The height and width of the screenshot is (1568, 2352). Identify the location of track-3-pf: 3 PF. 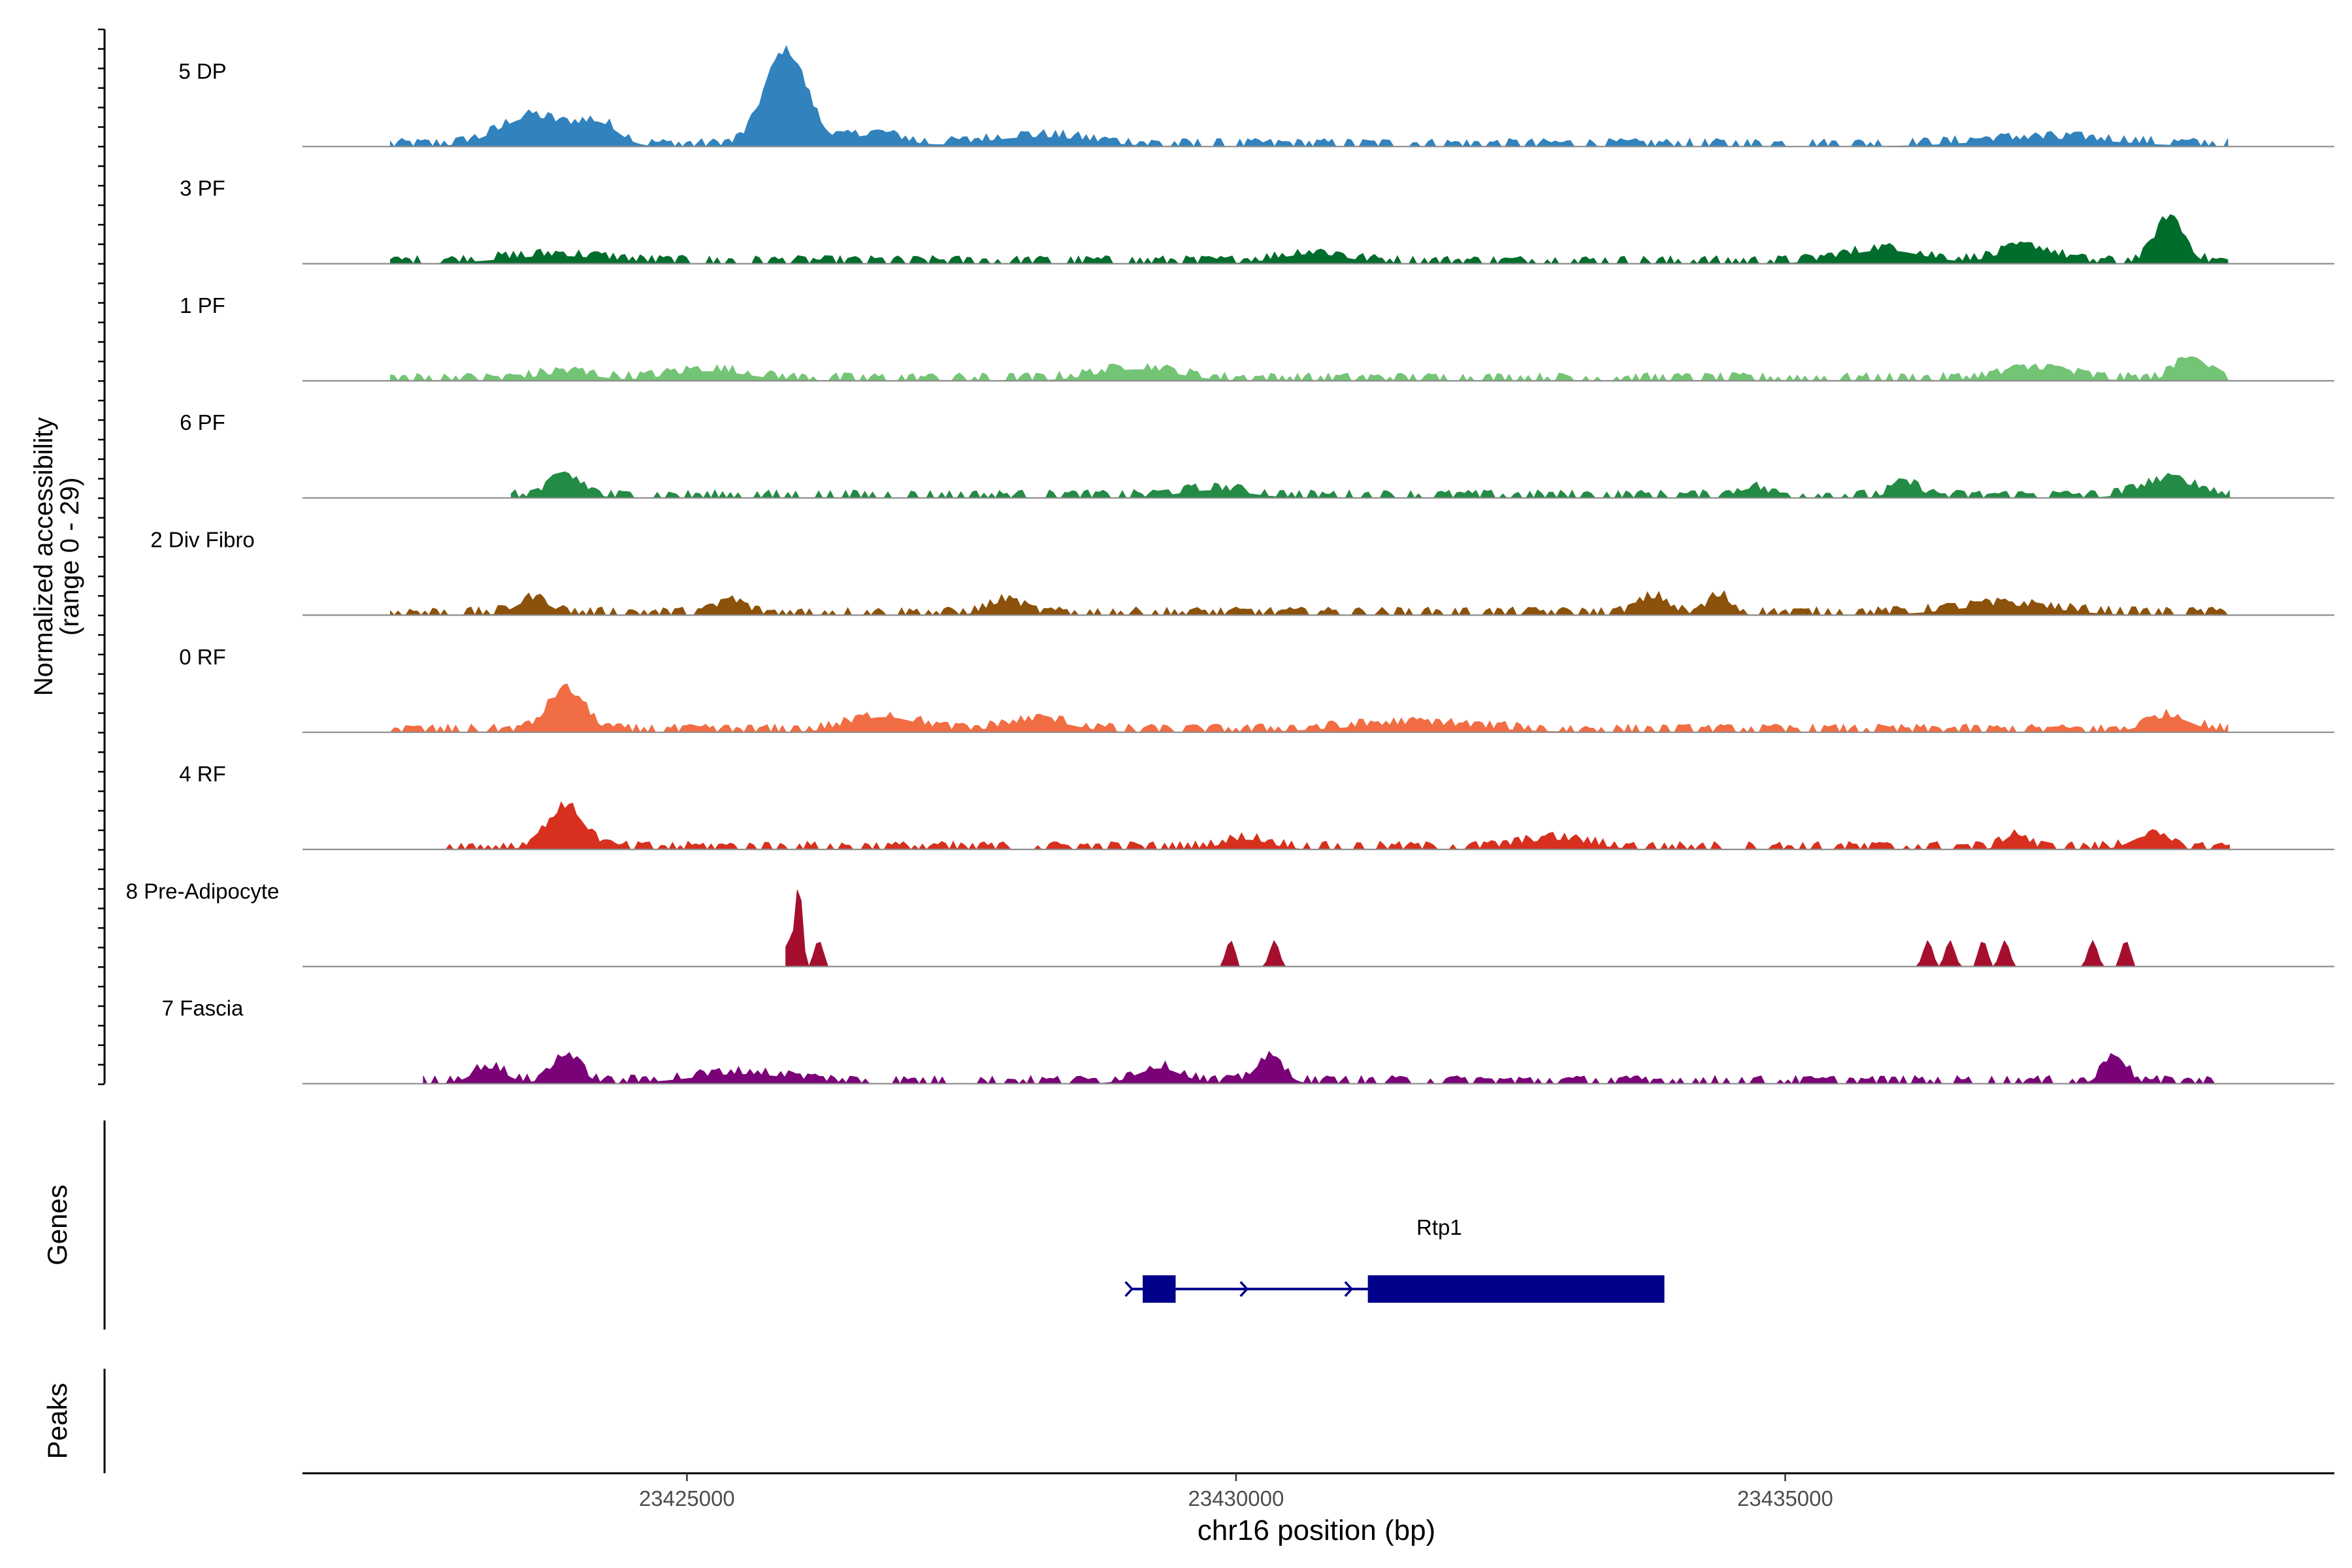
(1257, 220).